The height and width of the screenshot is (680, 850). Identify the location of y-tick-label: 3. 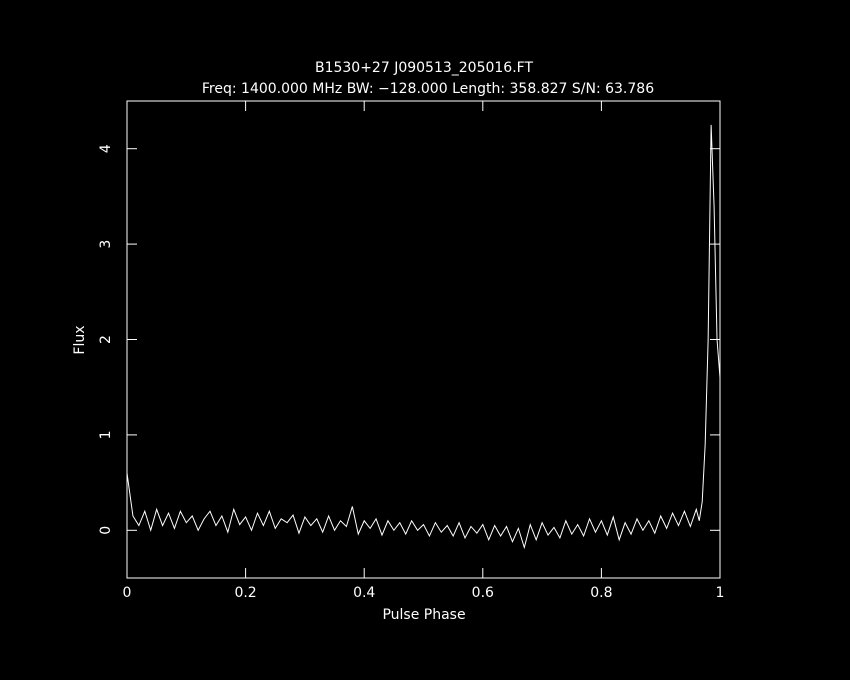
(106, 244).